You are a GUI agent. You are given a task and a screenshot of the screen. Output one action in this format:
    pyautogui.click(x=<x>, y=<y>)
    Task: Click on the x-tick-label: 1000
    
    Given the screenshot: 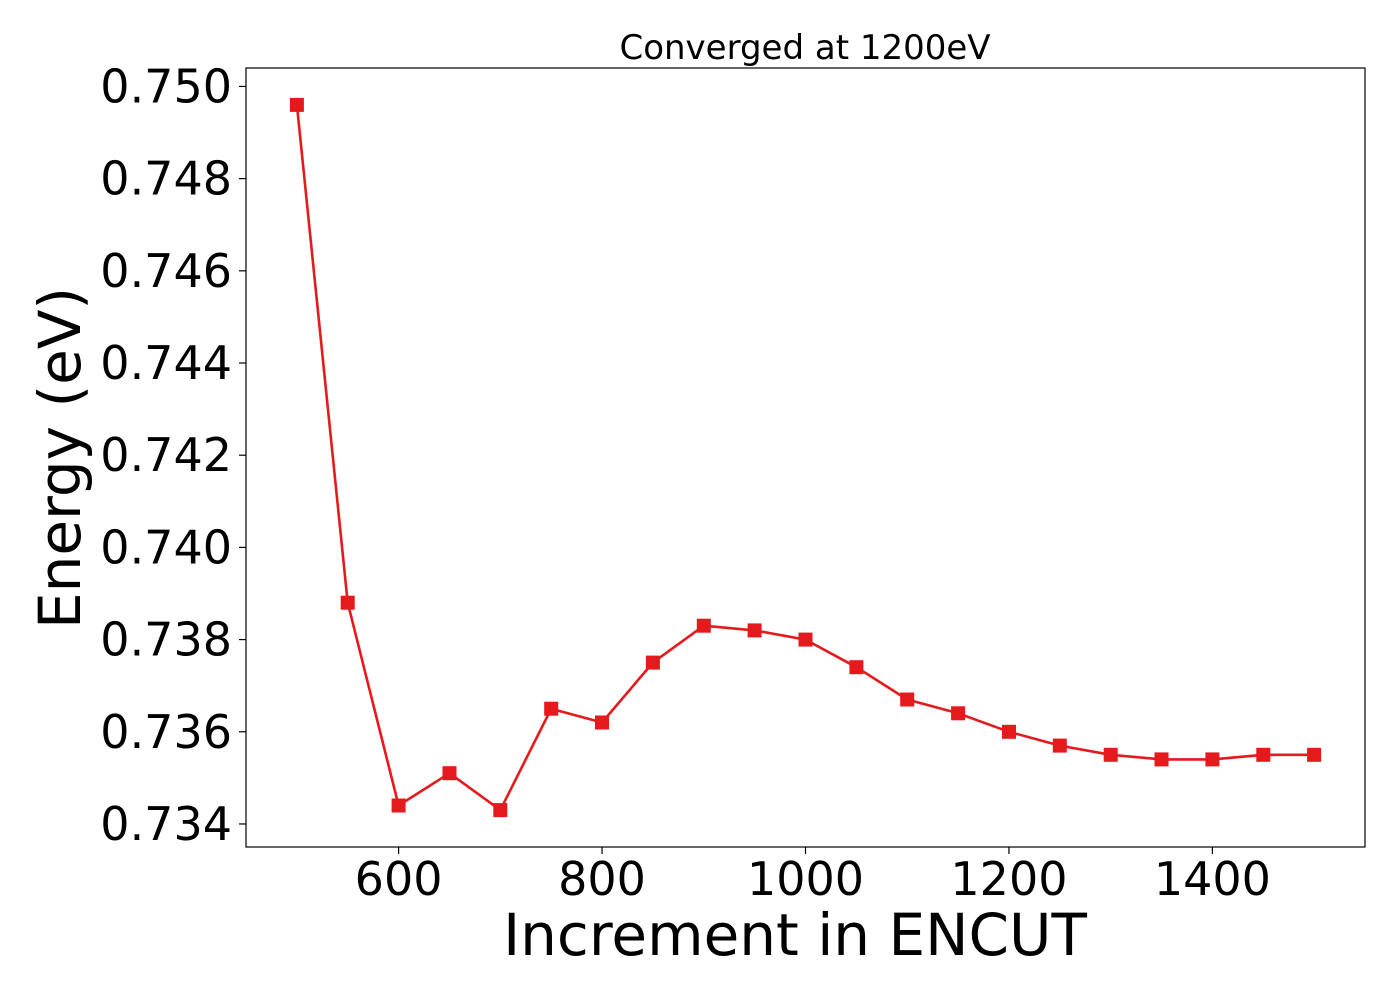 What is the action you would take?
    pyautogui.click(x=805, y=879)
    